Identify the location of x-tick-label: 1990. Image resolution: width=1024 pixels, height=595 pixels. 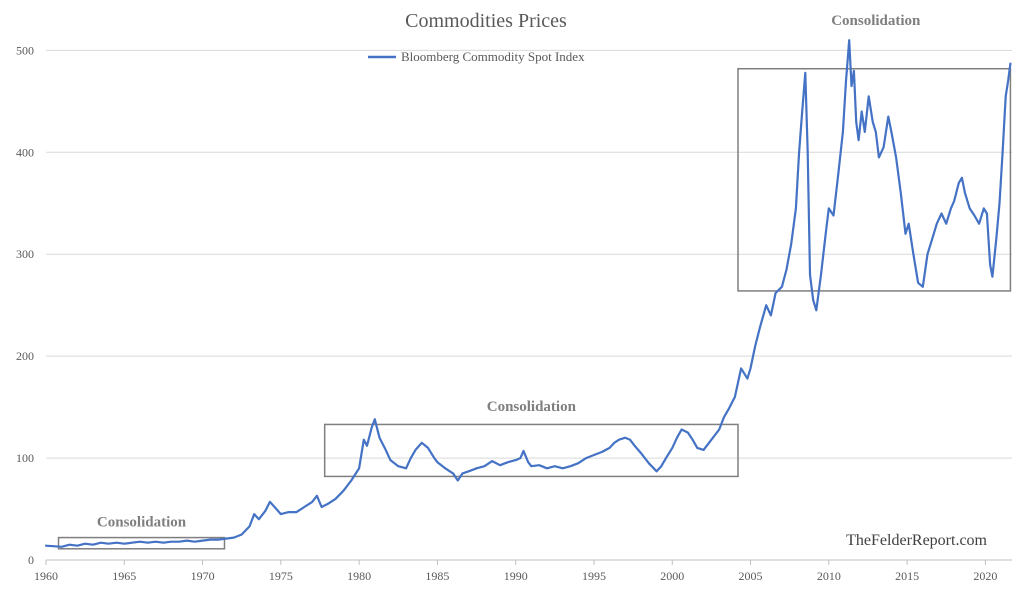
(516, 576).